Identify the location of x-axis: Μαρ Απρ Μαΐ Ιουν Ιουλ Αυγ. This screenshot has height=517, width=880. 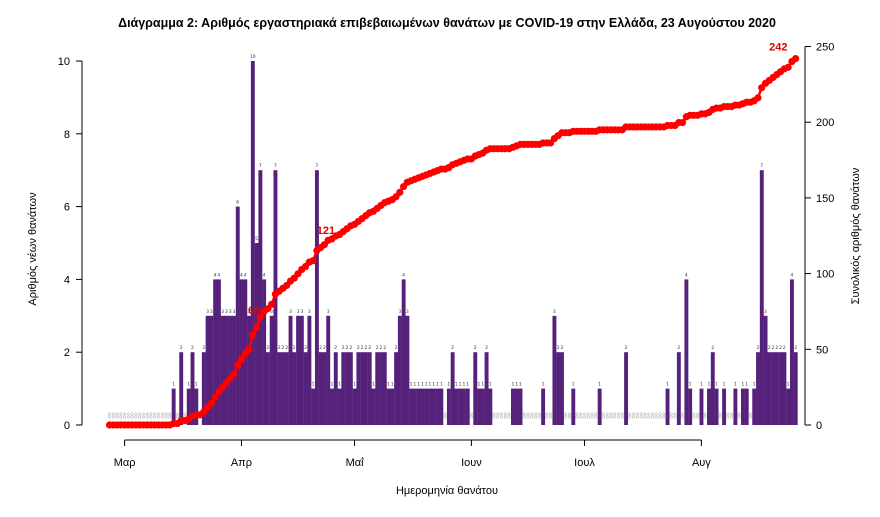
(412, 454).